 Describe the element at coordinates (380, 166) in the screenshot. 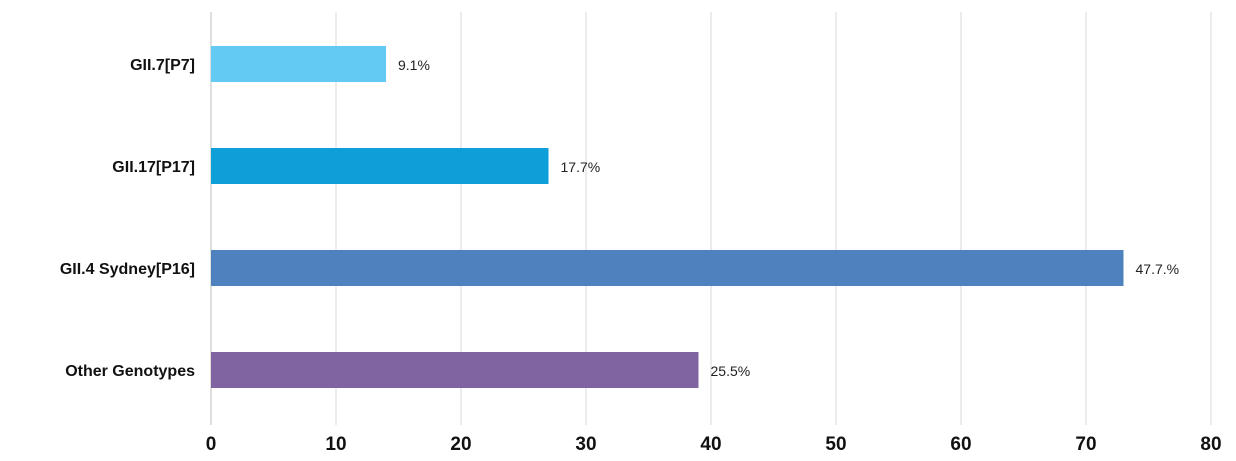

I see `bar-gii-17-p17` at that location.